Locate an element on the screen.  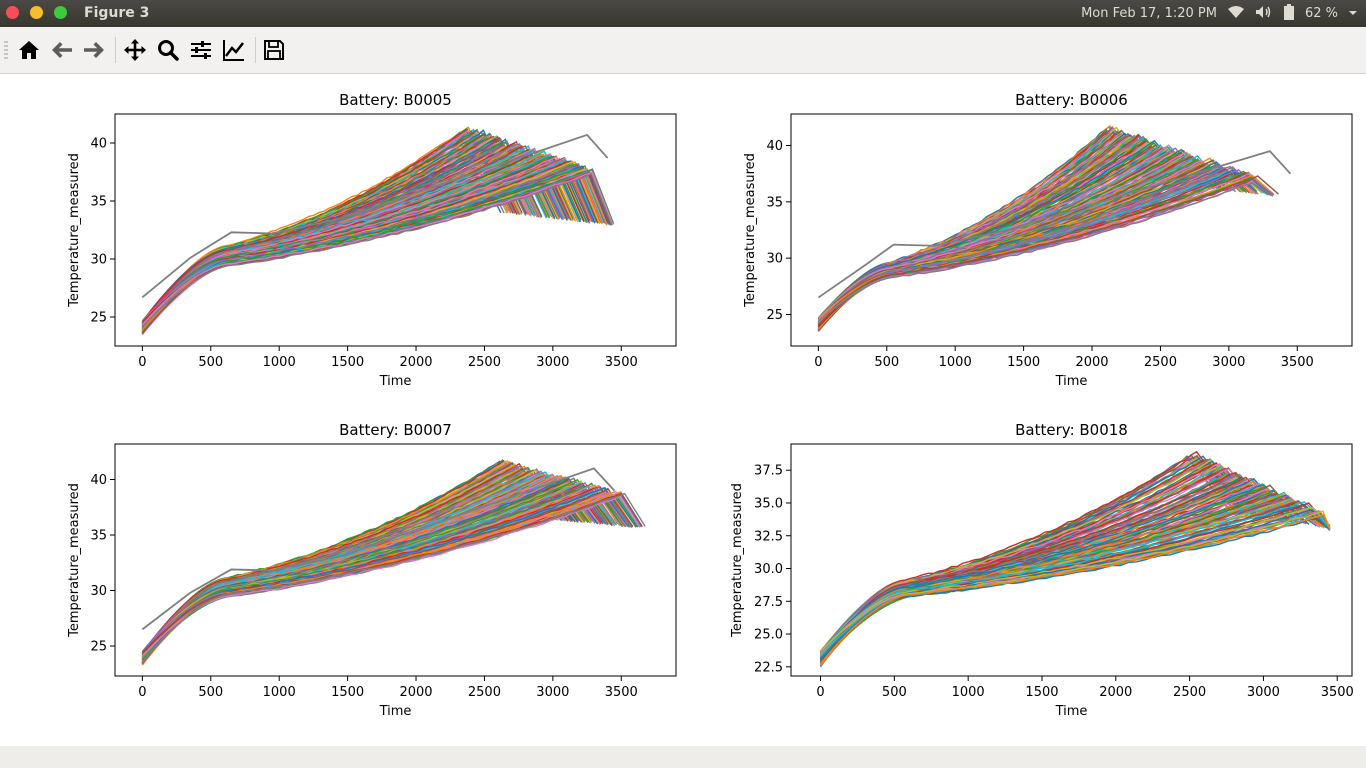
back-icon is located at coordinates (62, 50).